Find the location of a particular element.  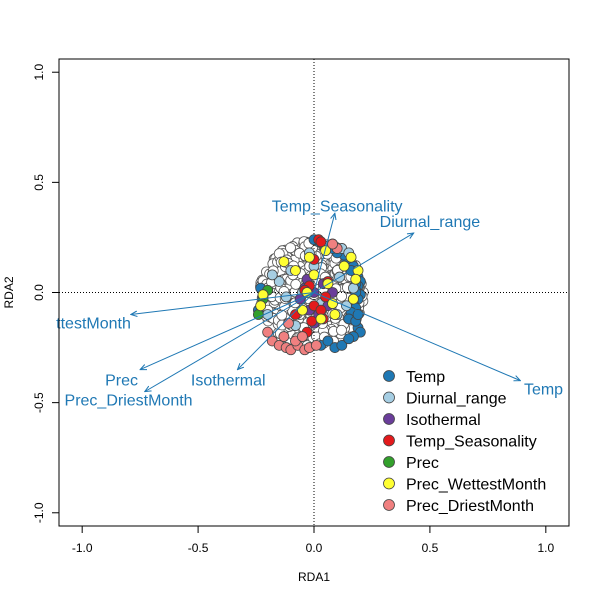

y-tick-label: 1.0 is located at coordinates (39, 72).